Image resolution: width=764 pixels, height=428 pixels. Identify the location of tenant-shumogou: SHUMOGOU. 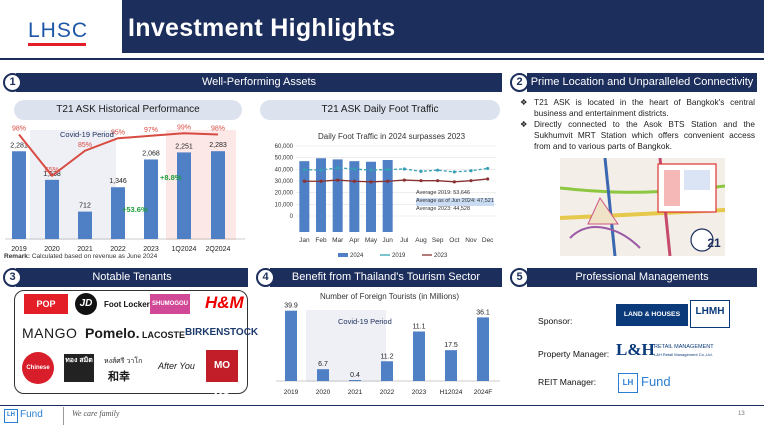
(170, 304).